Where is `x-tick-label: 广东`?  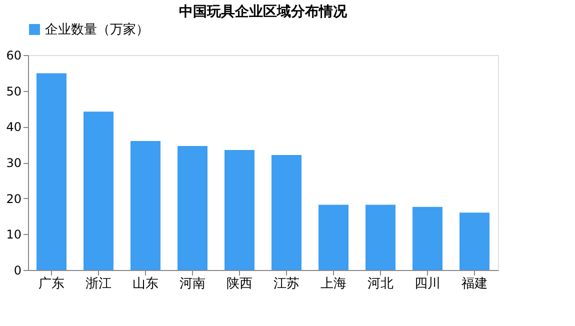
x-tick-label: 广东 is located at coordinates (51, 284).